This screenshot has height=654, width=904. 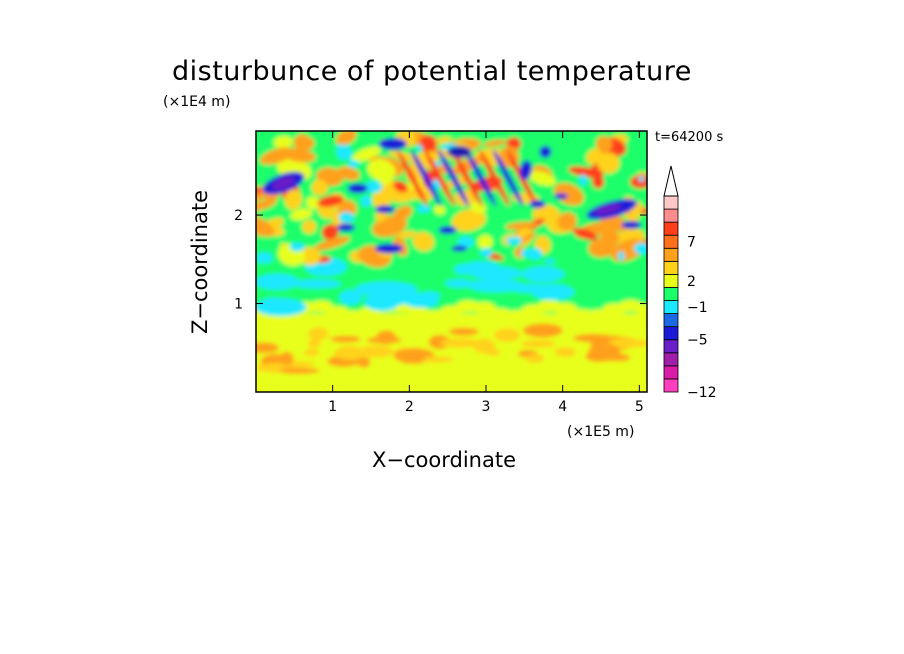 I want to click on x-tick-label: 2, so click(x=409, y=407).